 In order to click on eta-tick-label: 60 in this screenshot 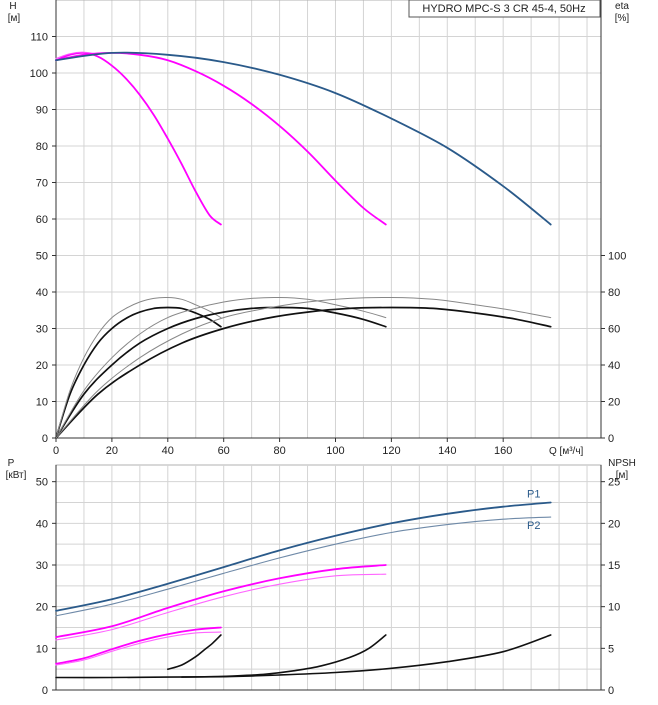, I will do `click(614, 330)`.